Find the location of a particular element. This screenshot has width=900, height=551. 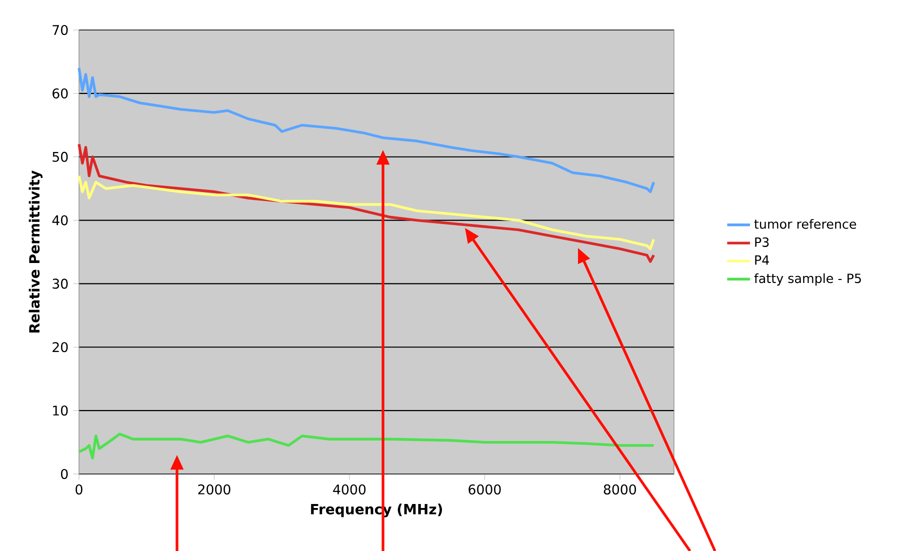

y-tick-label: 0 is located at coordinates (64, 474).